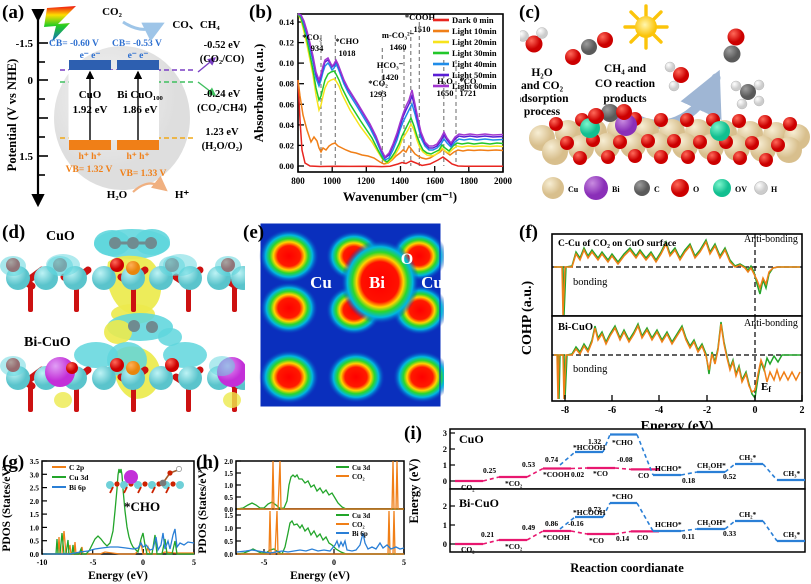 This screenshot has height=584, width=811. What do you see at coordinates (142, 506) in the screenshot?
I see `panel-g-inset-label: *CHO` at bounding box center [142, 506].